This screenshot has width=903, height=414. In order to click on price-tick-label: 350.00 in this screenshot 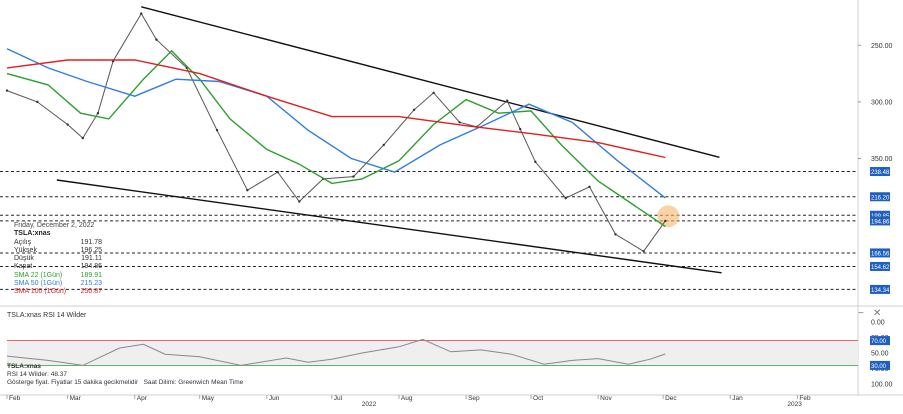, I will do `click(882, 159)`.